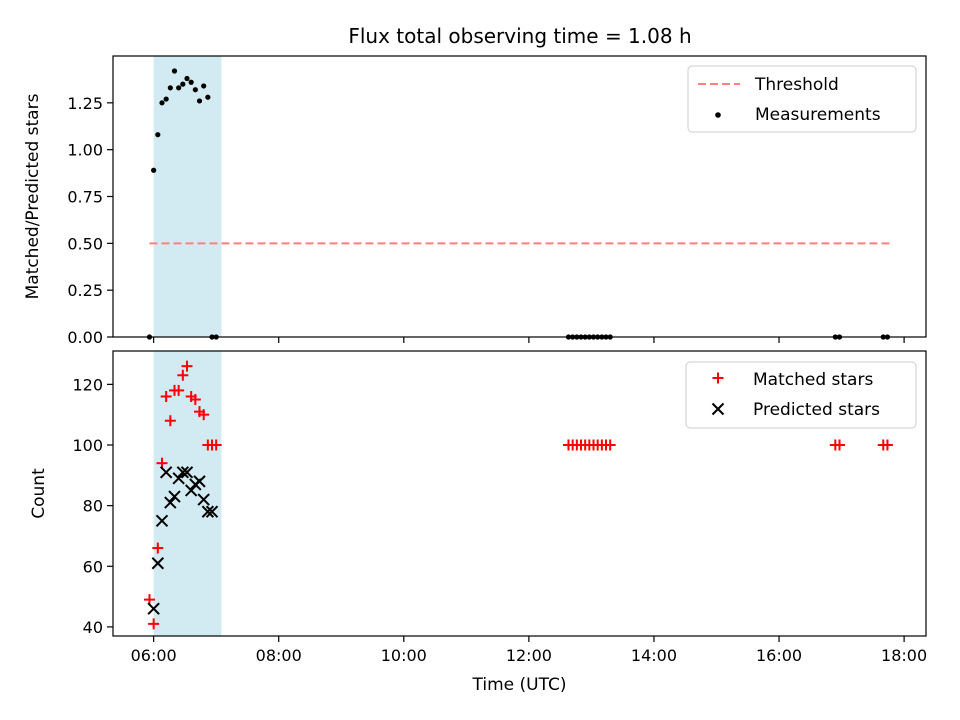  I want to click on y-tick-label: 80, so click(93, 506).